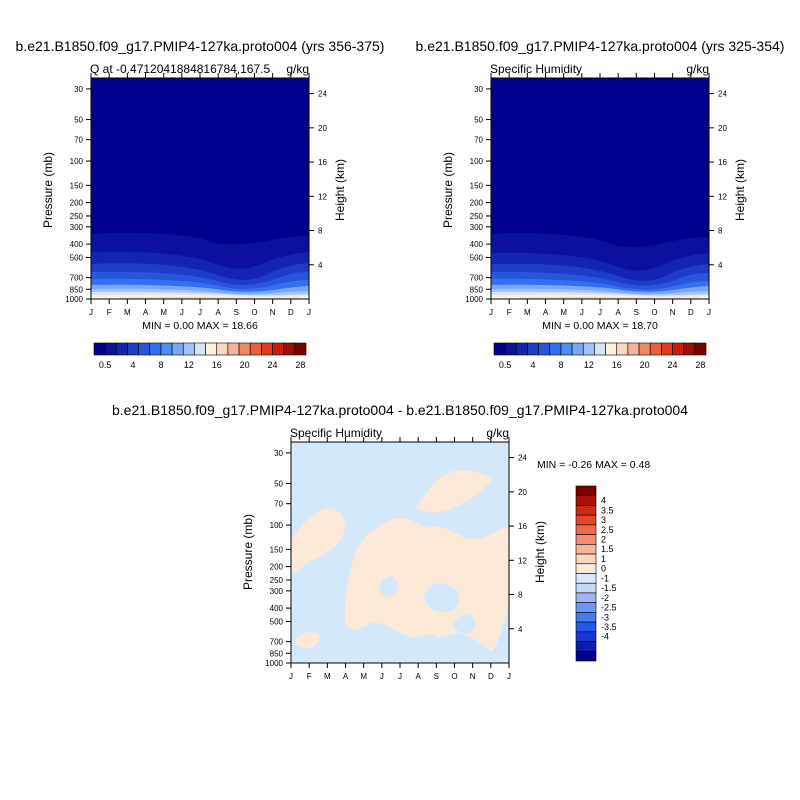 This screenshot has width=800, height=800. I want to click on panel-2-colorbar, so click(600, 349).